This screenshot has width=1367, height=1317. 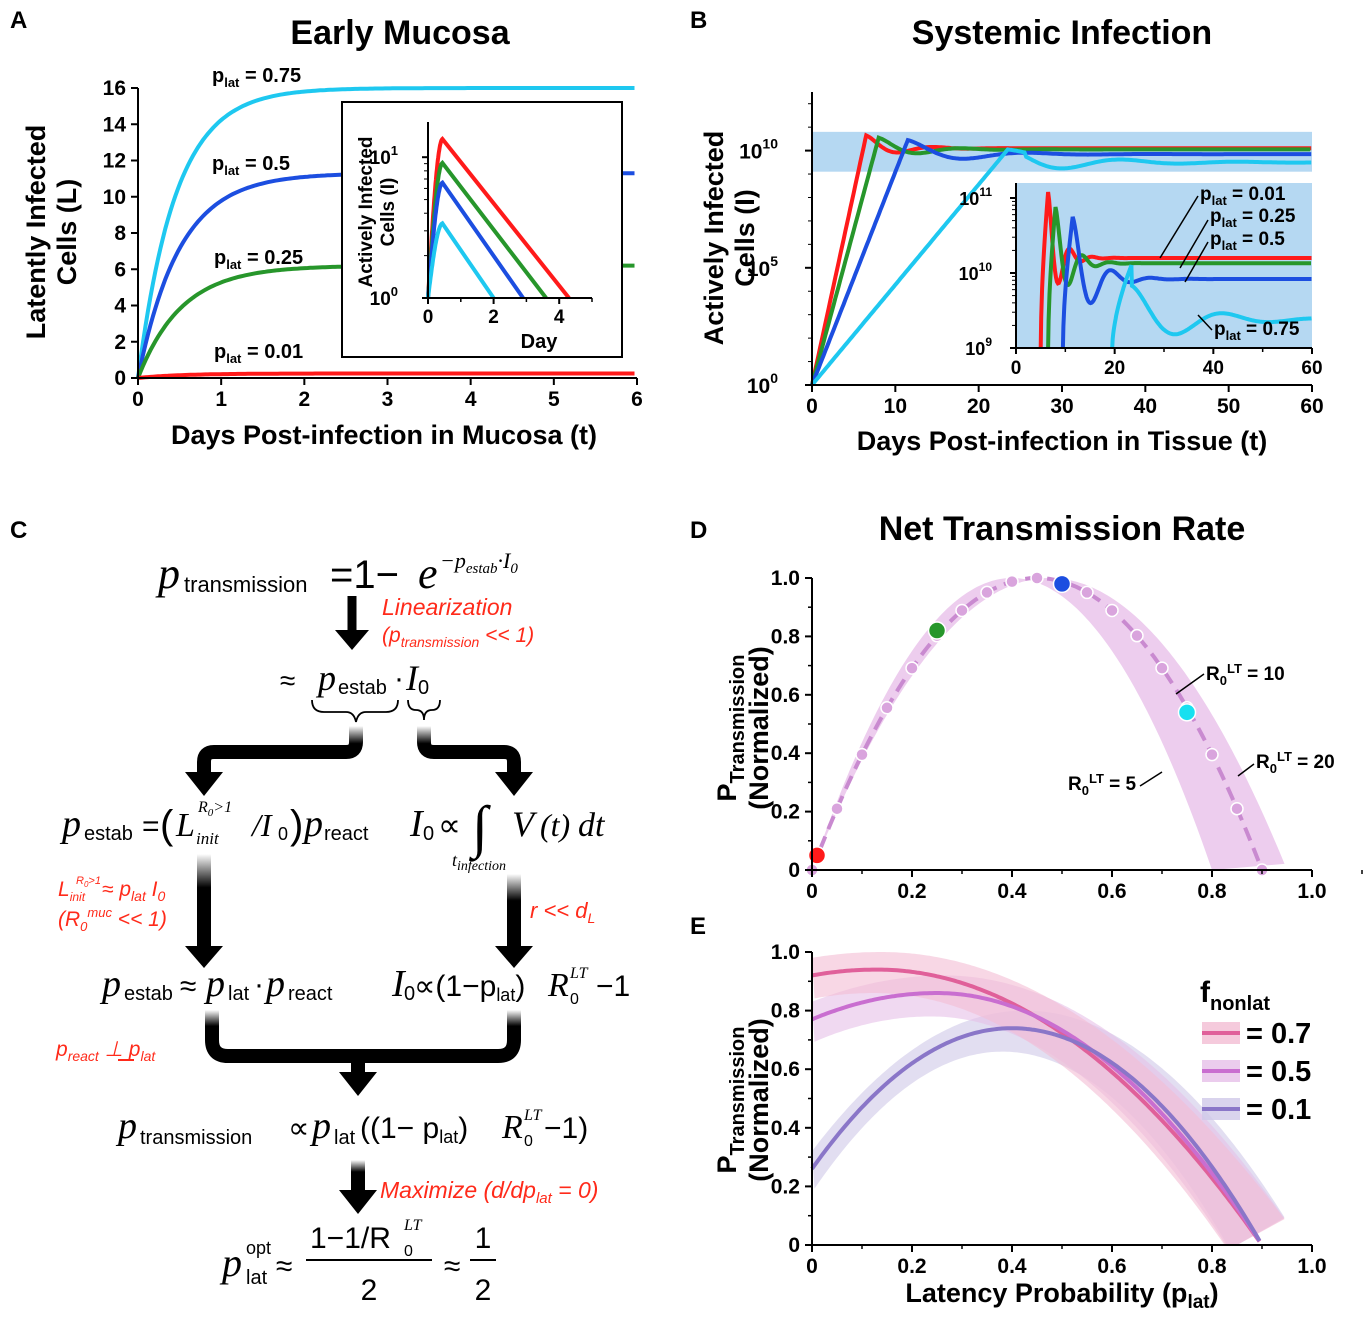 I want to click on cond-right: r << dL, so click(x=562, y=912).